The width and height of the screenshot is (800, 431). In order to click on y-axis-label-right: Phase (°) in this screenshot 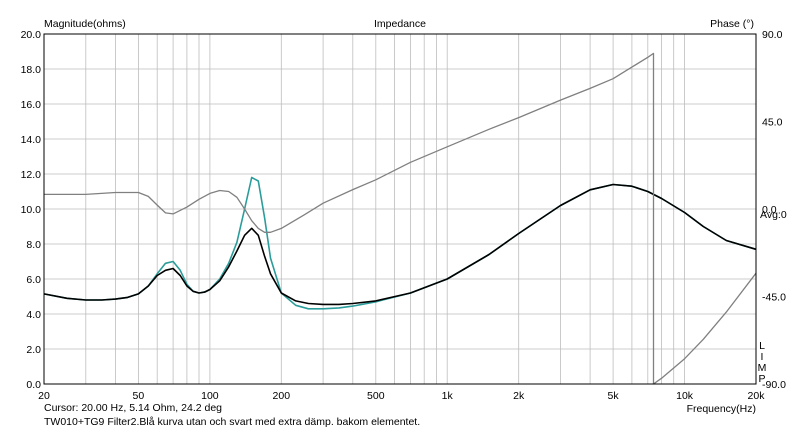, I will do `click(732, 24)`.